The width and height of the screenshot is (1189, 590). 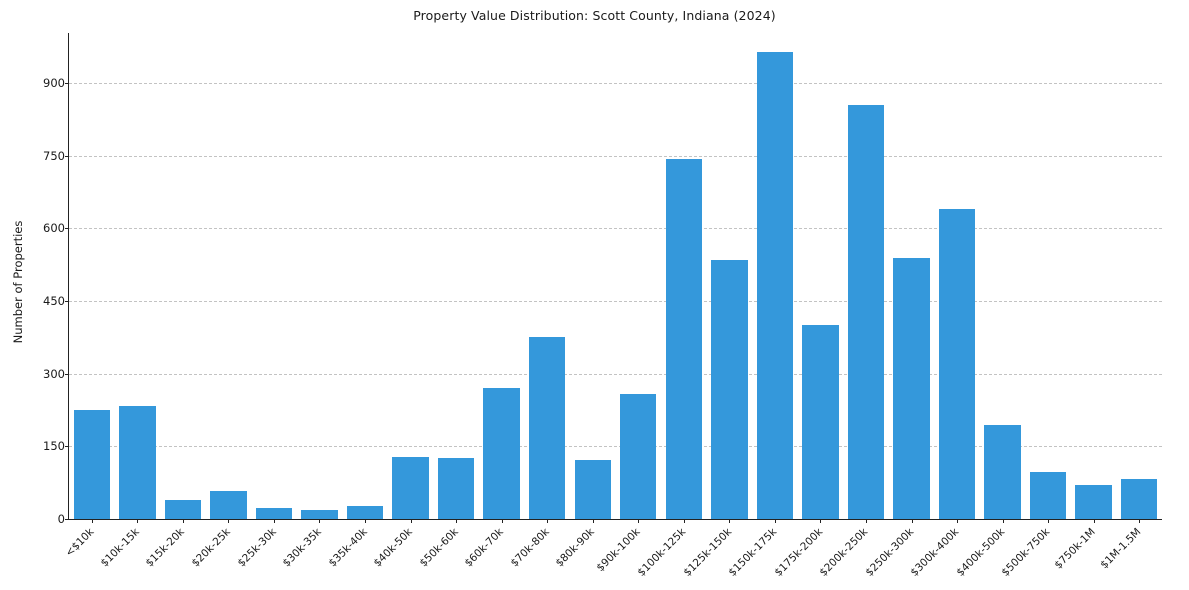 I want to click on x-axis-tick-label: $1M-1.5M, so click(x=1121, y=549).